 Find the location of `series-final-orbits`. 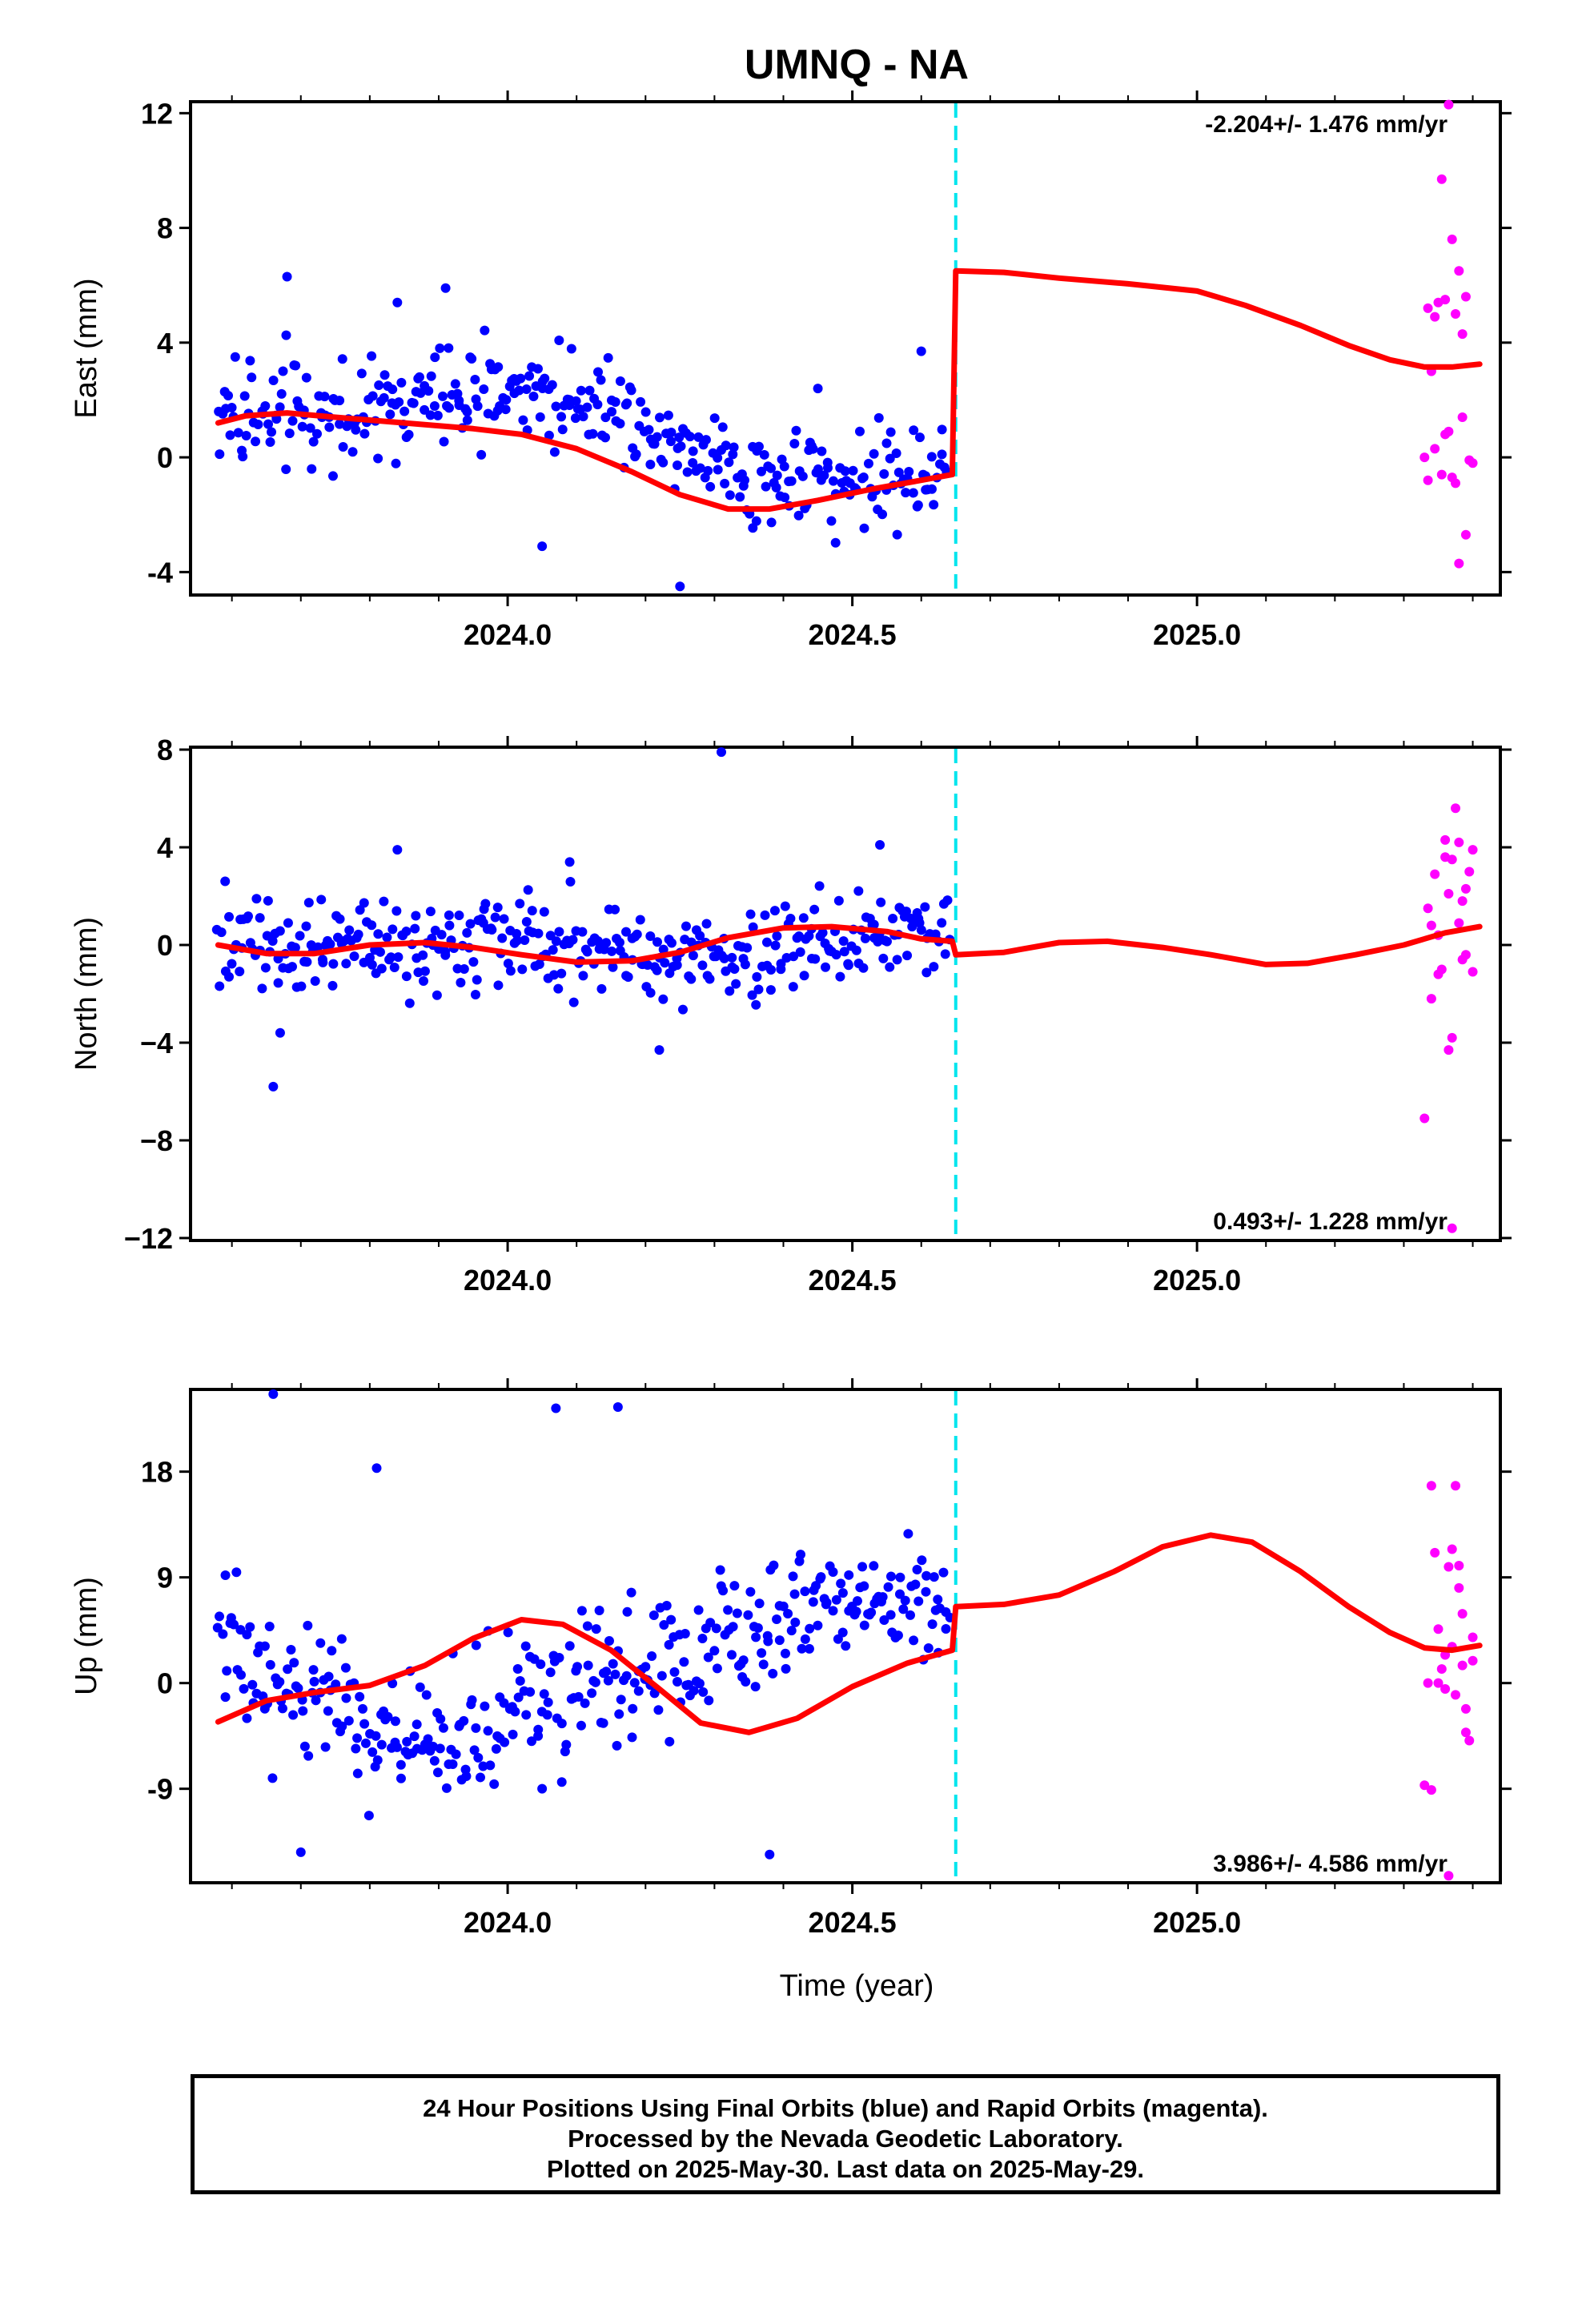

series-final-orbits is located at coordinates (583, 920).